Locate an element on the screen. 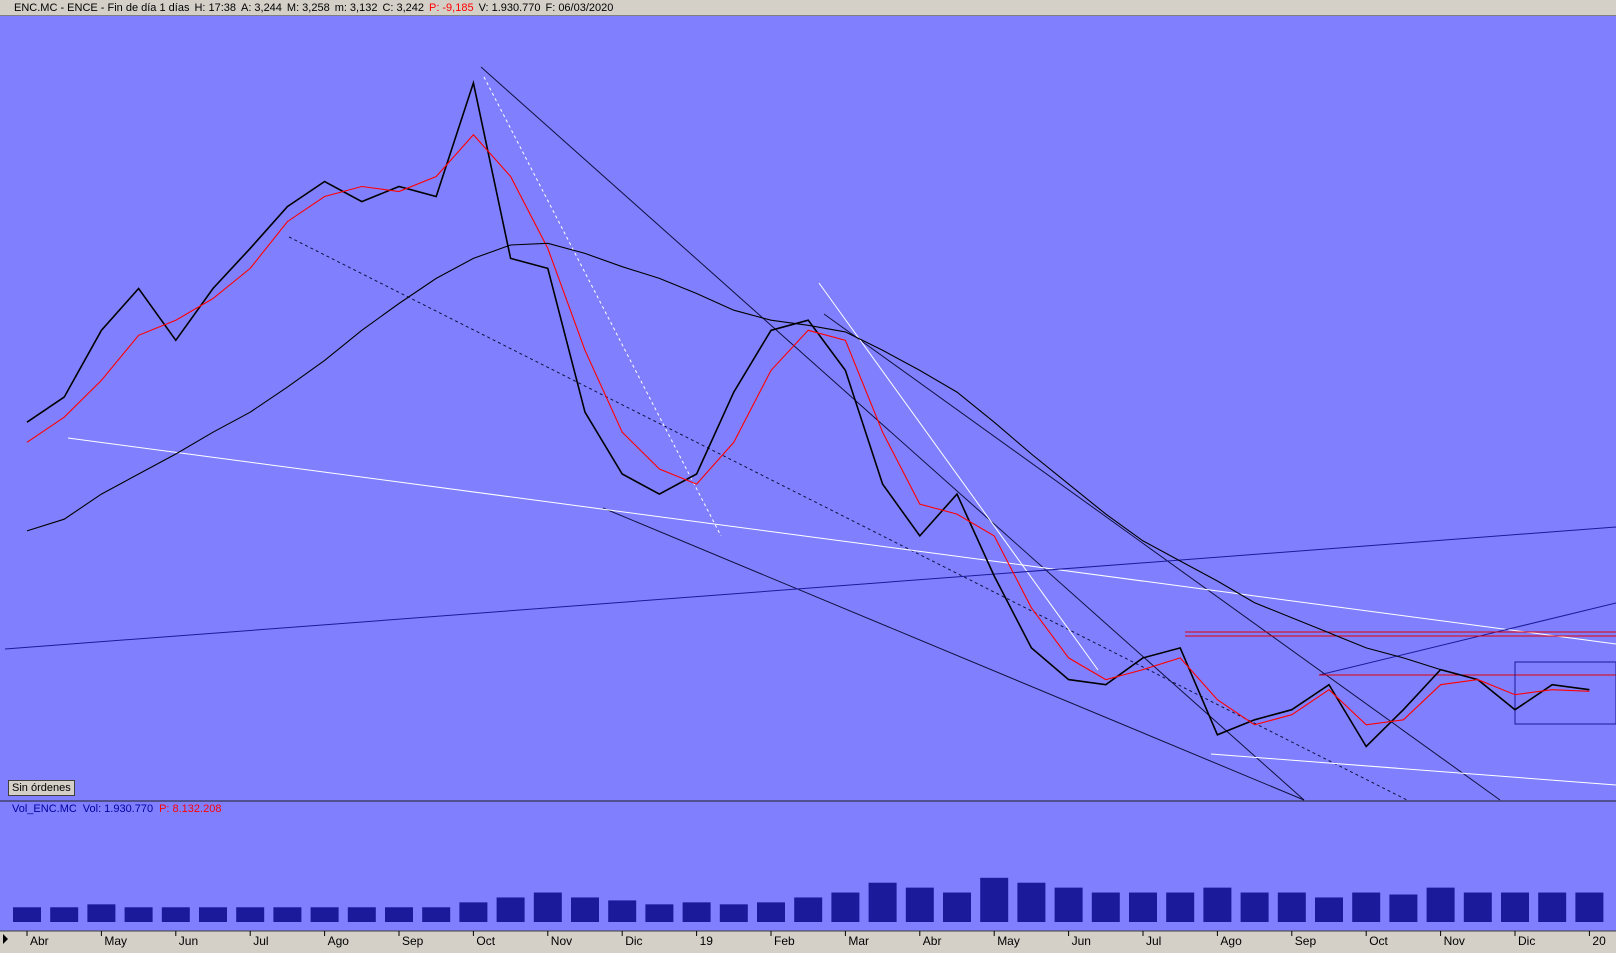 This screenshot has width=1616, height=953. field-label: C: is located at coordinates (388, 8).